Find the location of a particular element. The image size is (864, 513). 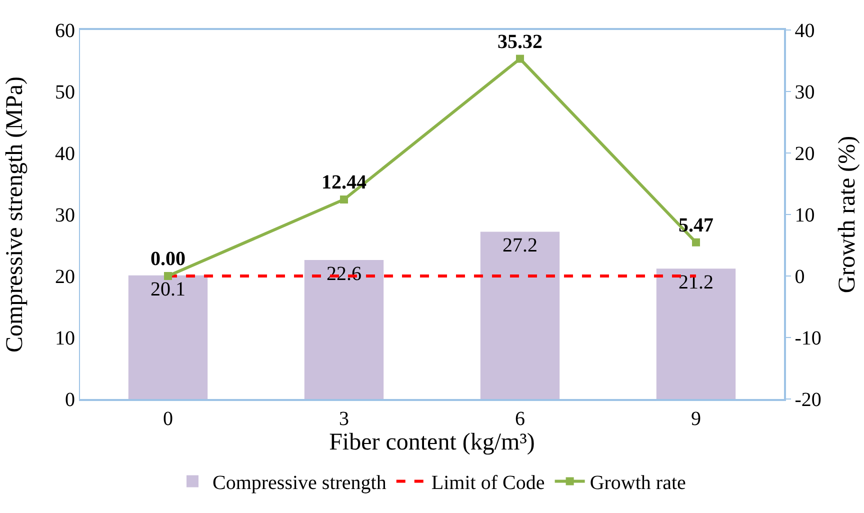

legend-label: Limit of Code is located at coordinates (488, 483).